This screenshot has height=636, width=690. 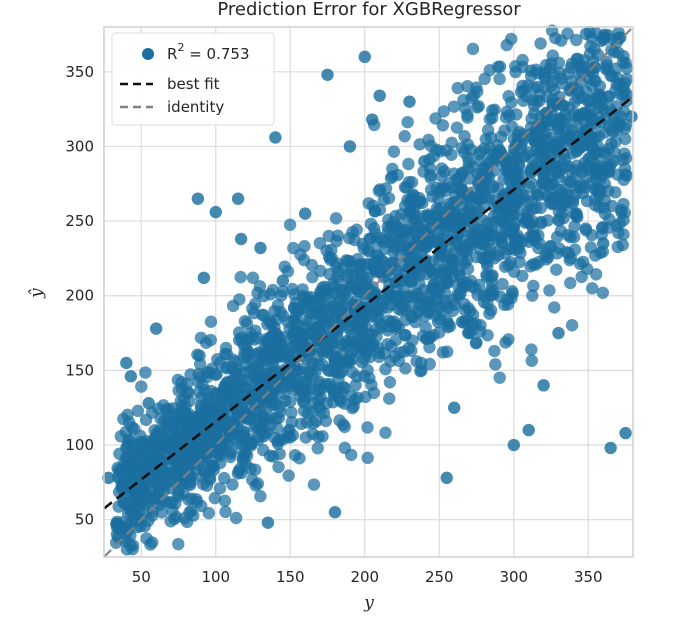 What do you see at coordinates (290, 577) in the screenshot?
I see `x-tick-label: 150` at bounding box center [290, 577].